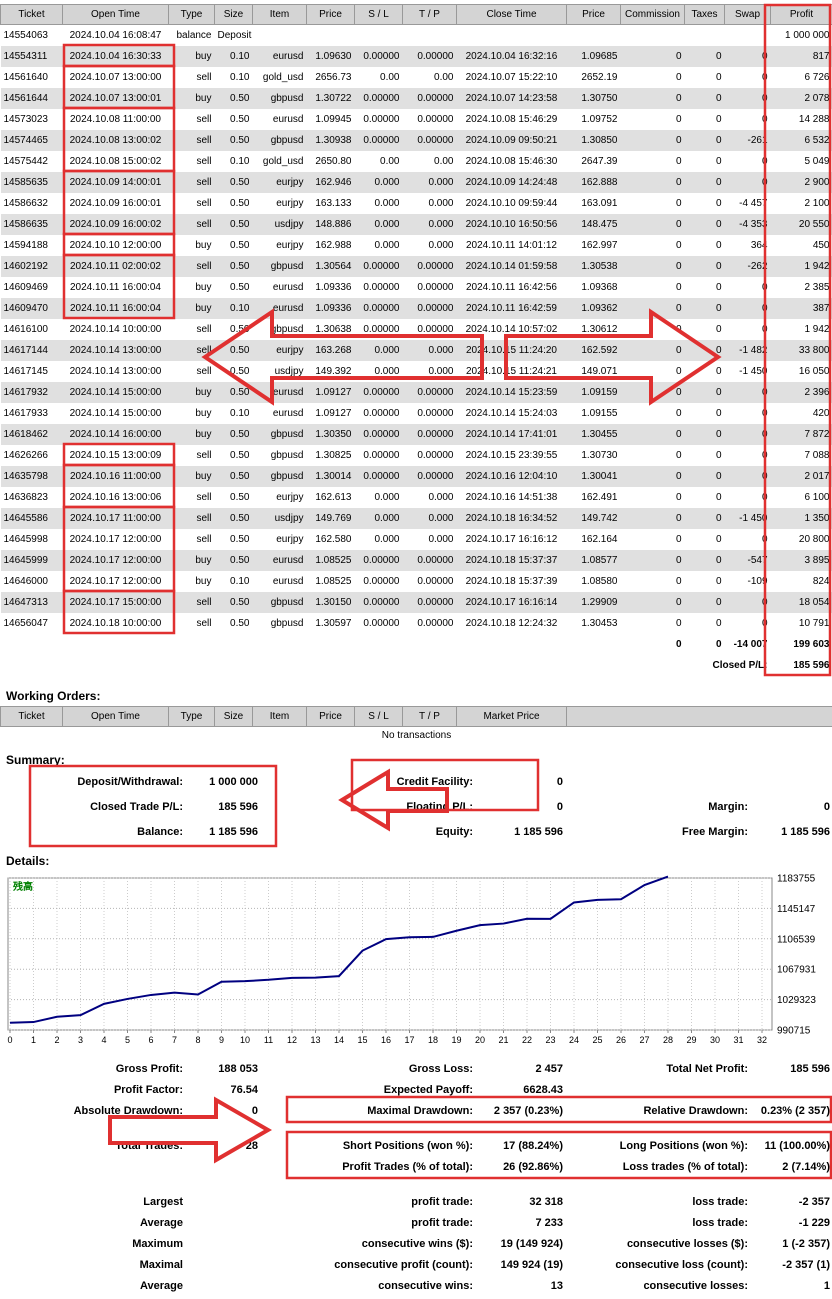 Image resolution: width=832 pixels, height=1299 pixels. Describe the element at coordinates (599, 602) in the screenshot. I see `cell-close-price: 1.29909` at that location.